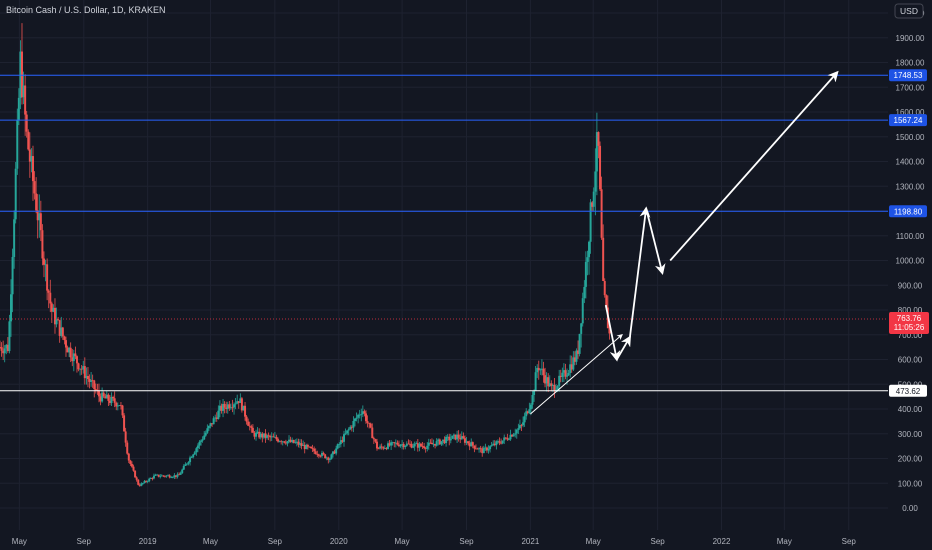 This screenshot has height=550, width=932. What do you see at coordinates (576, 374) in the screenshot?
I see `trendline` at bounding box center [576, 374].